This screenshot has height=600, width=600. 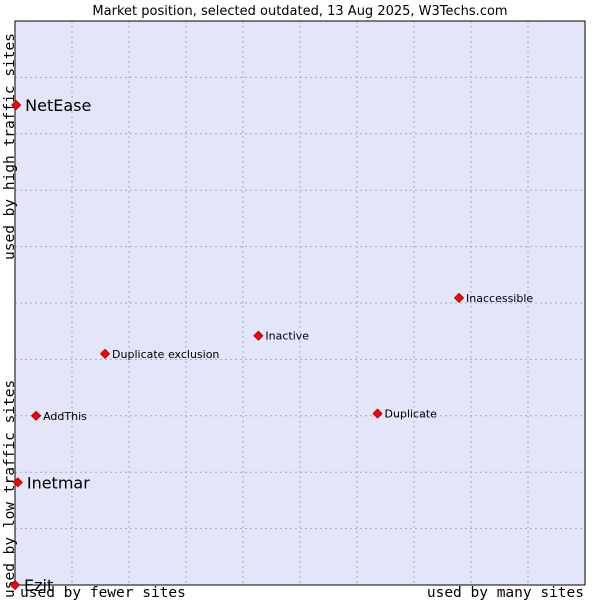 I want to click on x-axis-label-right: used by many sites, so click(x=505, y=592).